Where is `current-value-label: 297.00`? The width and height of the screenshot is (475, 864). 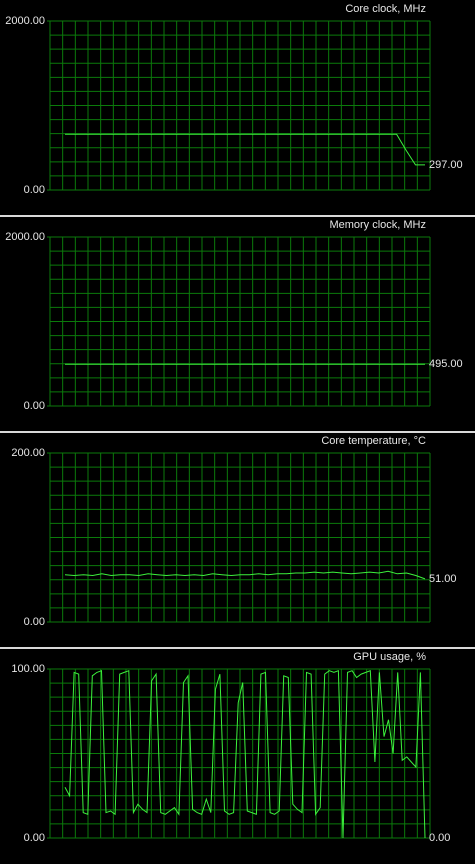
current-value-label: 297.00 is located at coordinates (446, 165).